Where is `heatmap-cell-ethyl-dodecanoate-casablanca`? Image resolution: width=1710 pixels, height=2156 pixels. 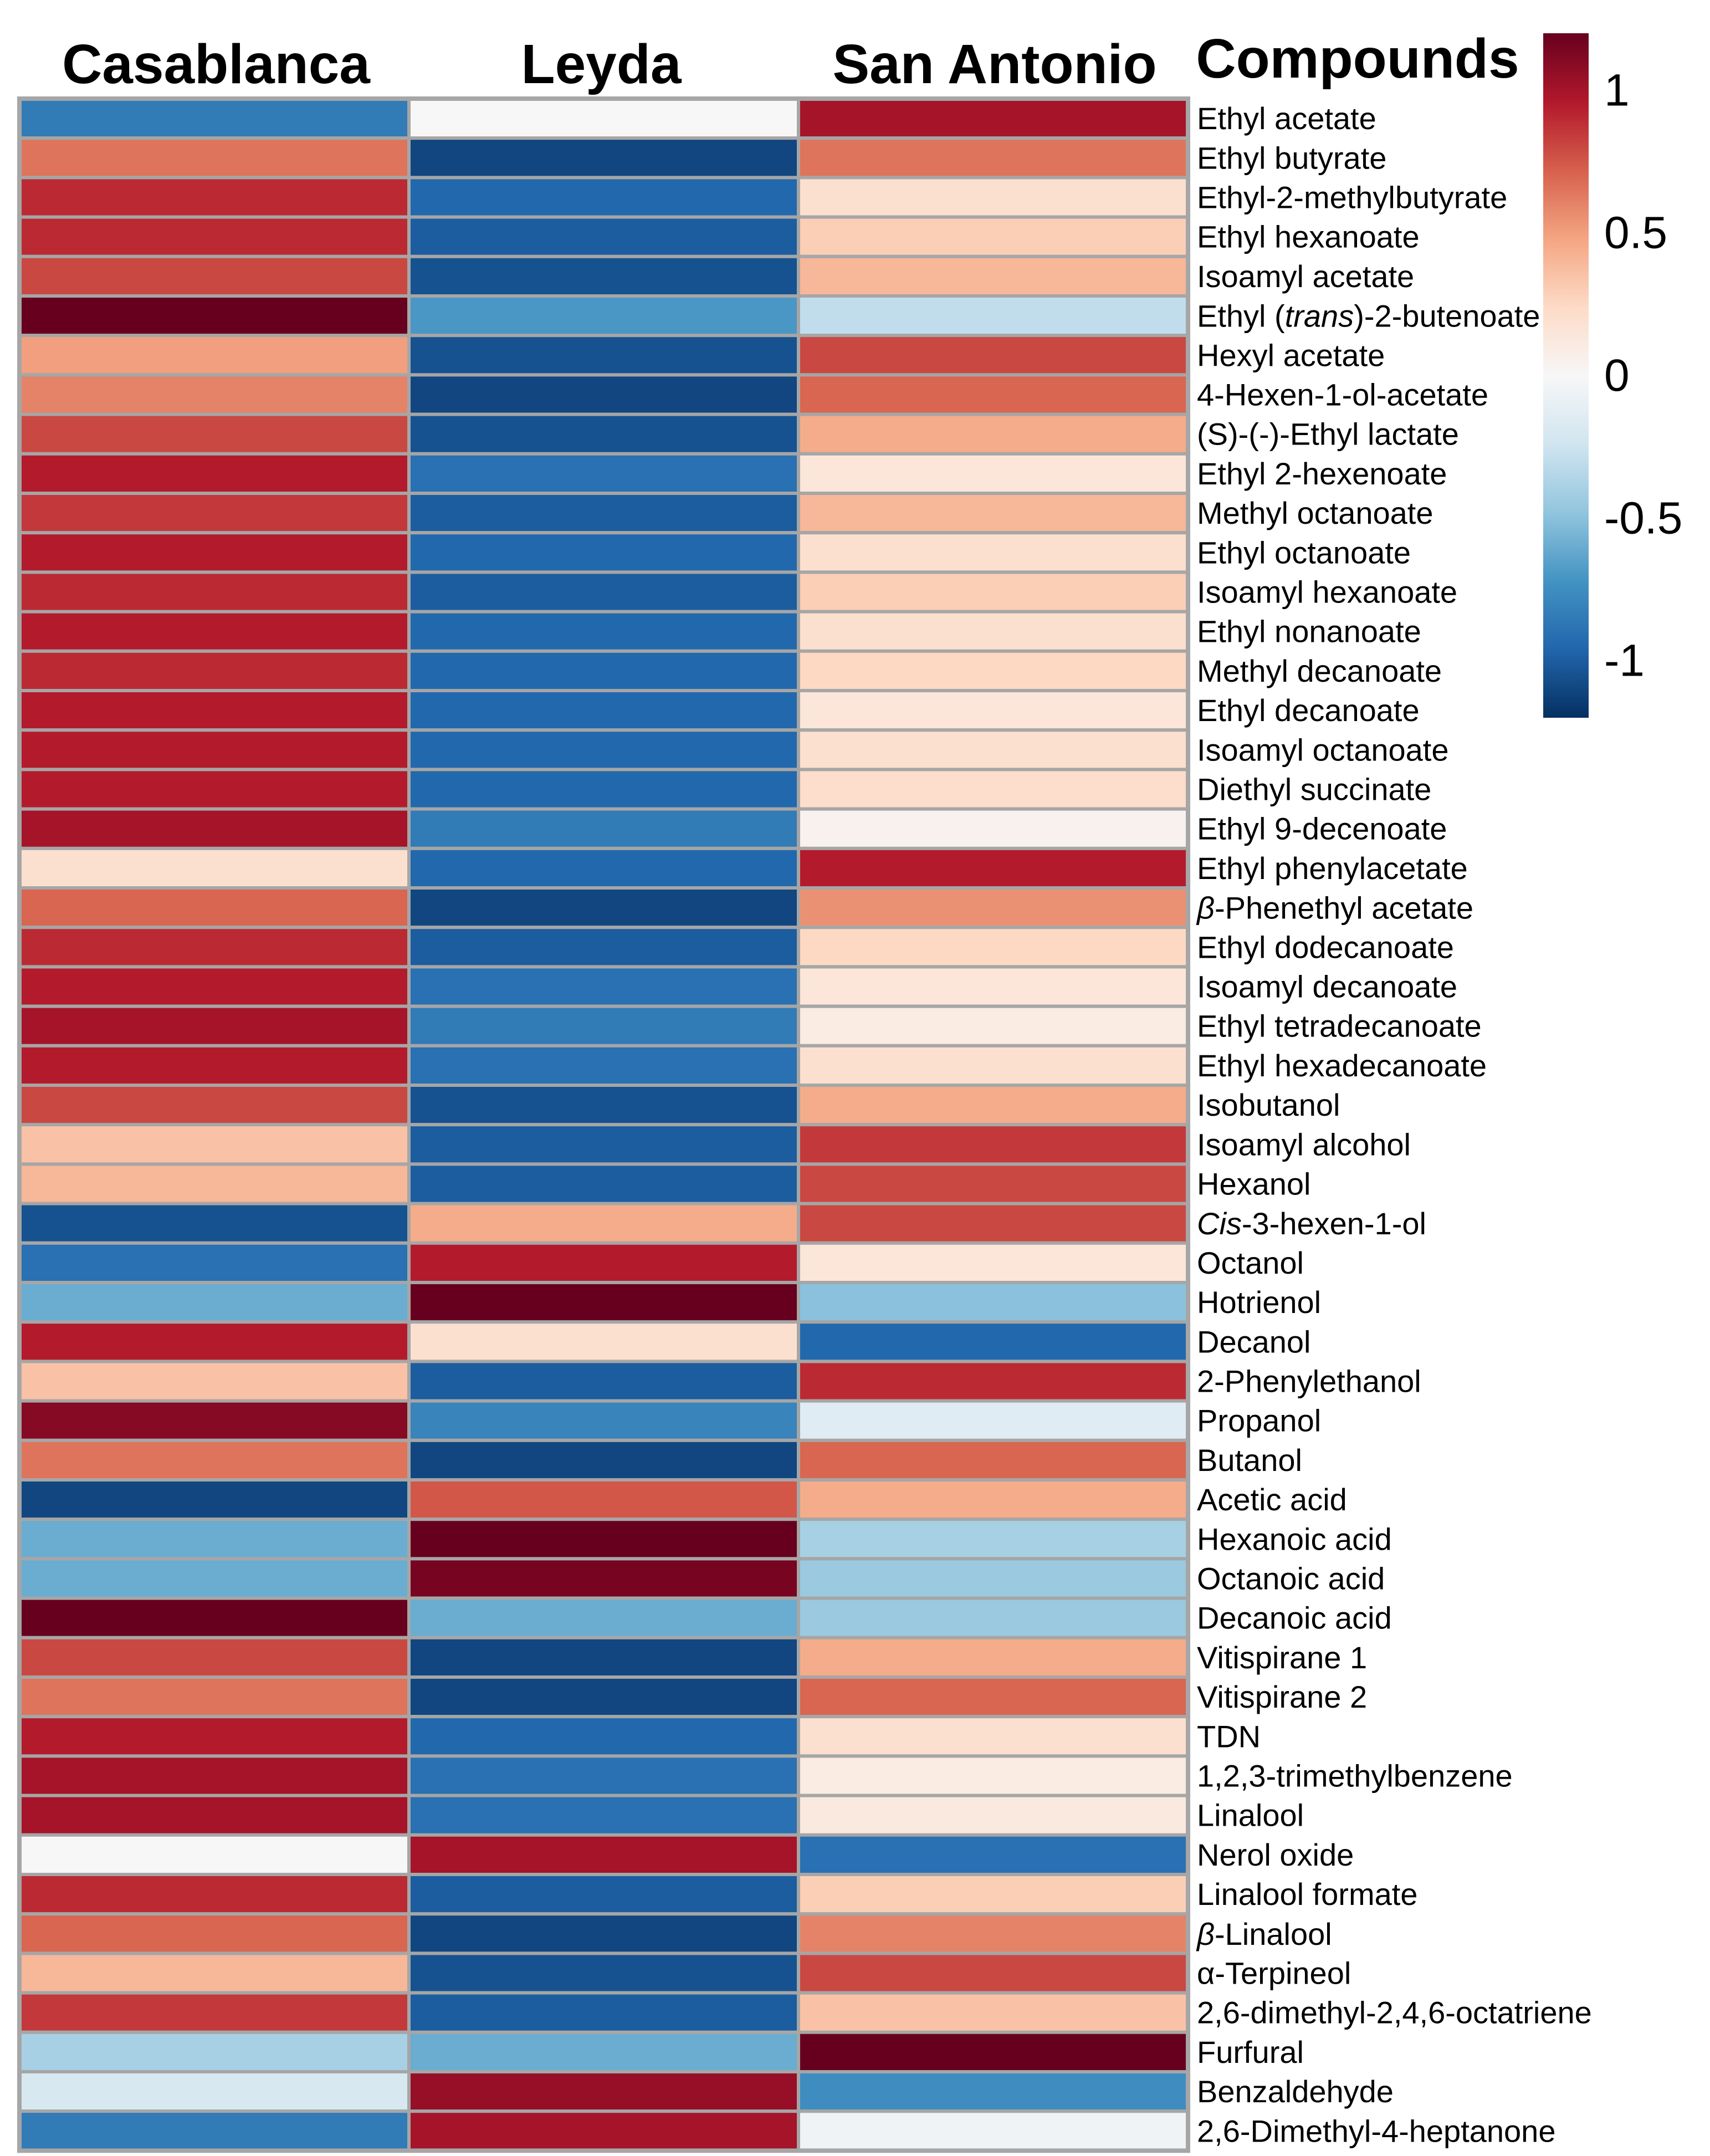
heatmap-cell-ethyl-dodecanoate-casablanca is located at coordinates (214, 947).